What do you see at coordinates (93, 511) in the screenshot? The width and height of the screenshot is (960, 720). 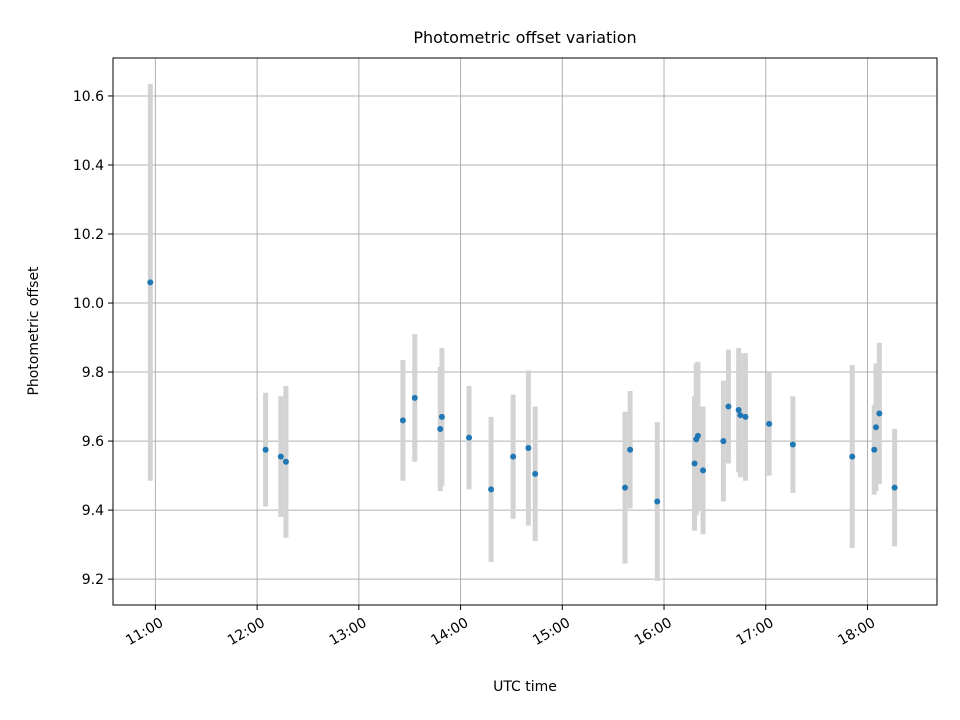 I see `y-tick-label: 9.4` at bounding box center [93, 511].